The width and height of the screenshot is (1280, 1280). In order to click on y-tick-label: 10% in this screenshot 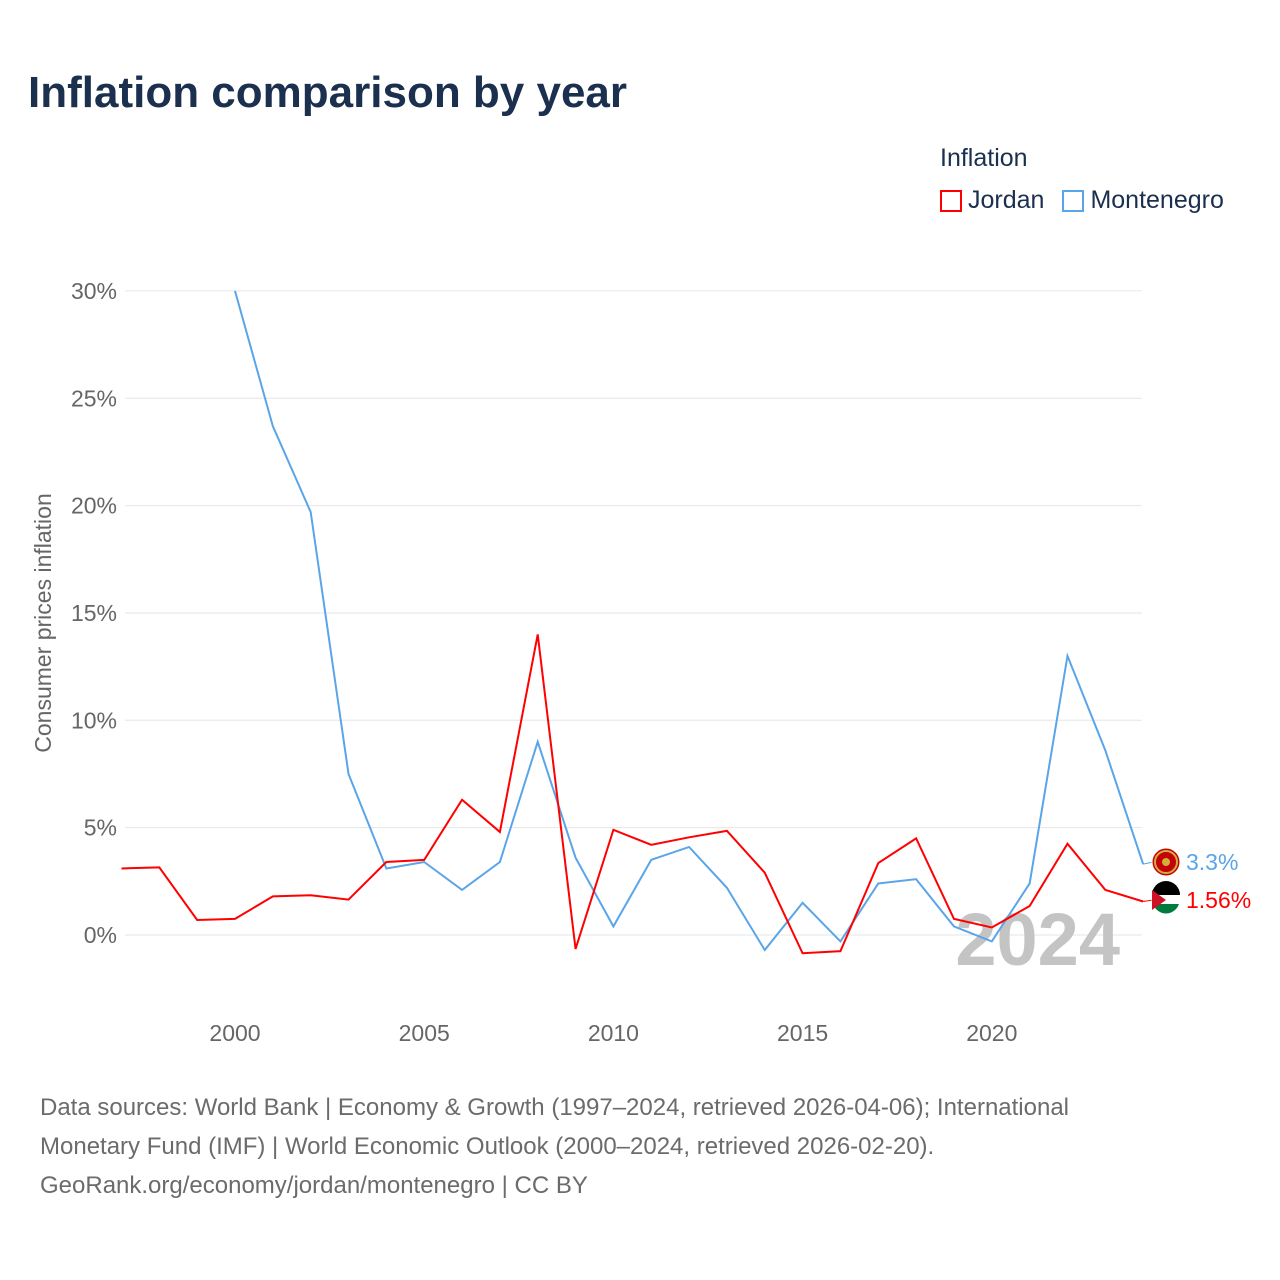, I will do `click(94, 720)`.